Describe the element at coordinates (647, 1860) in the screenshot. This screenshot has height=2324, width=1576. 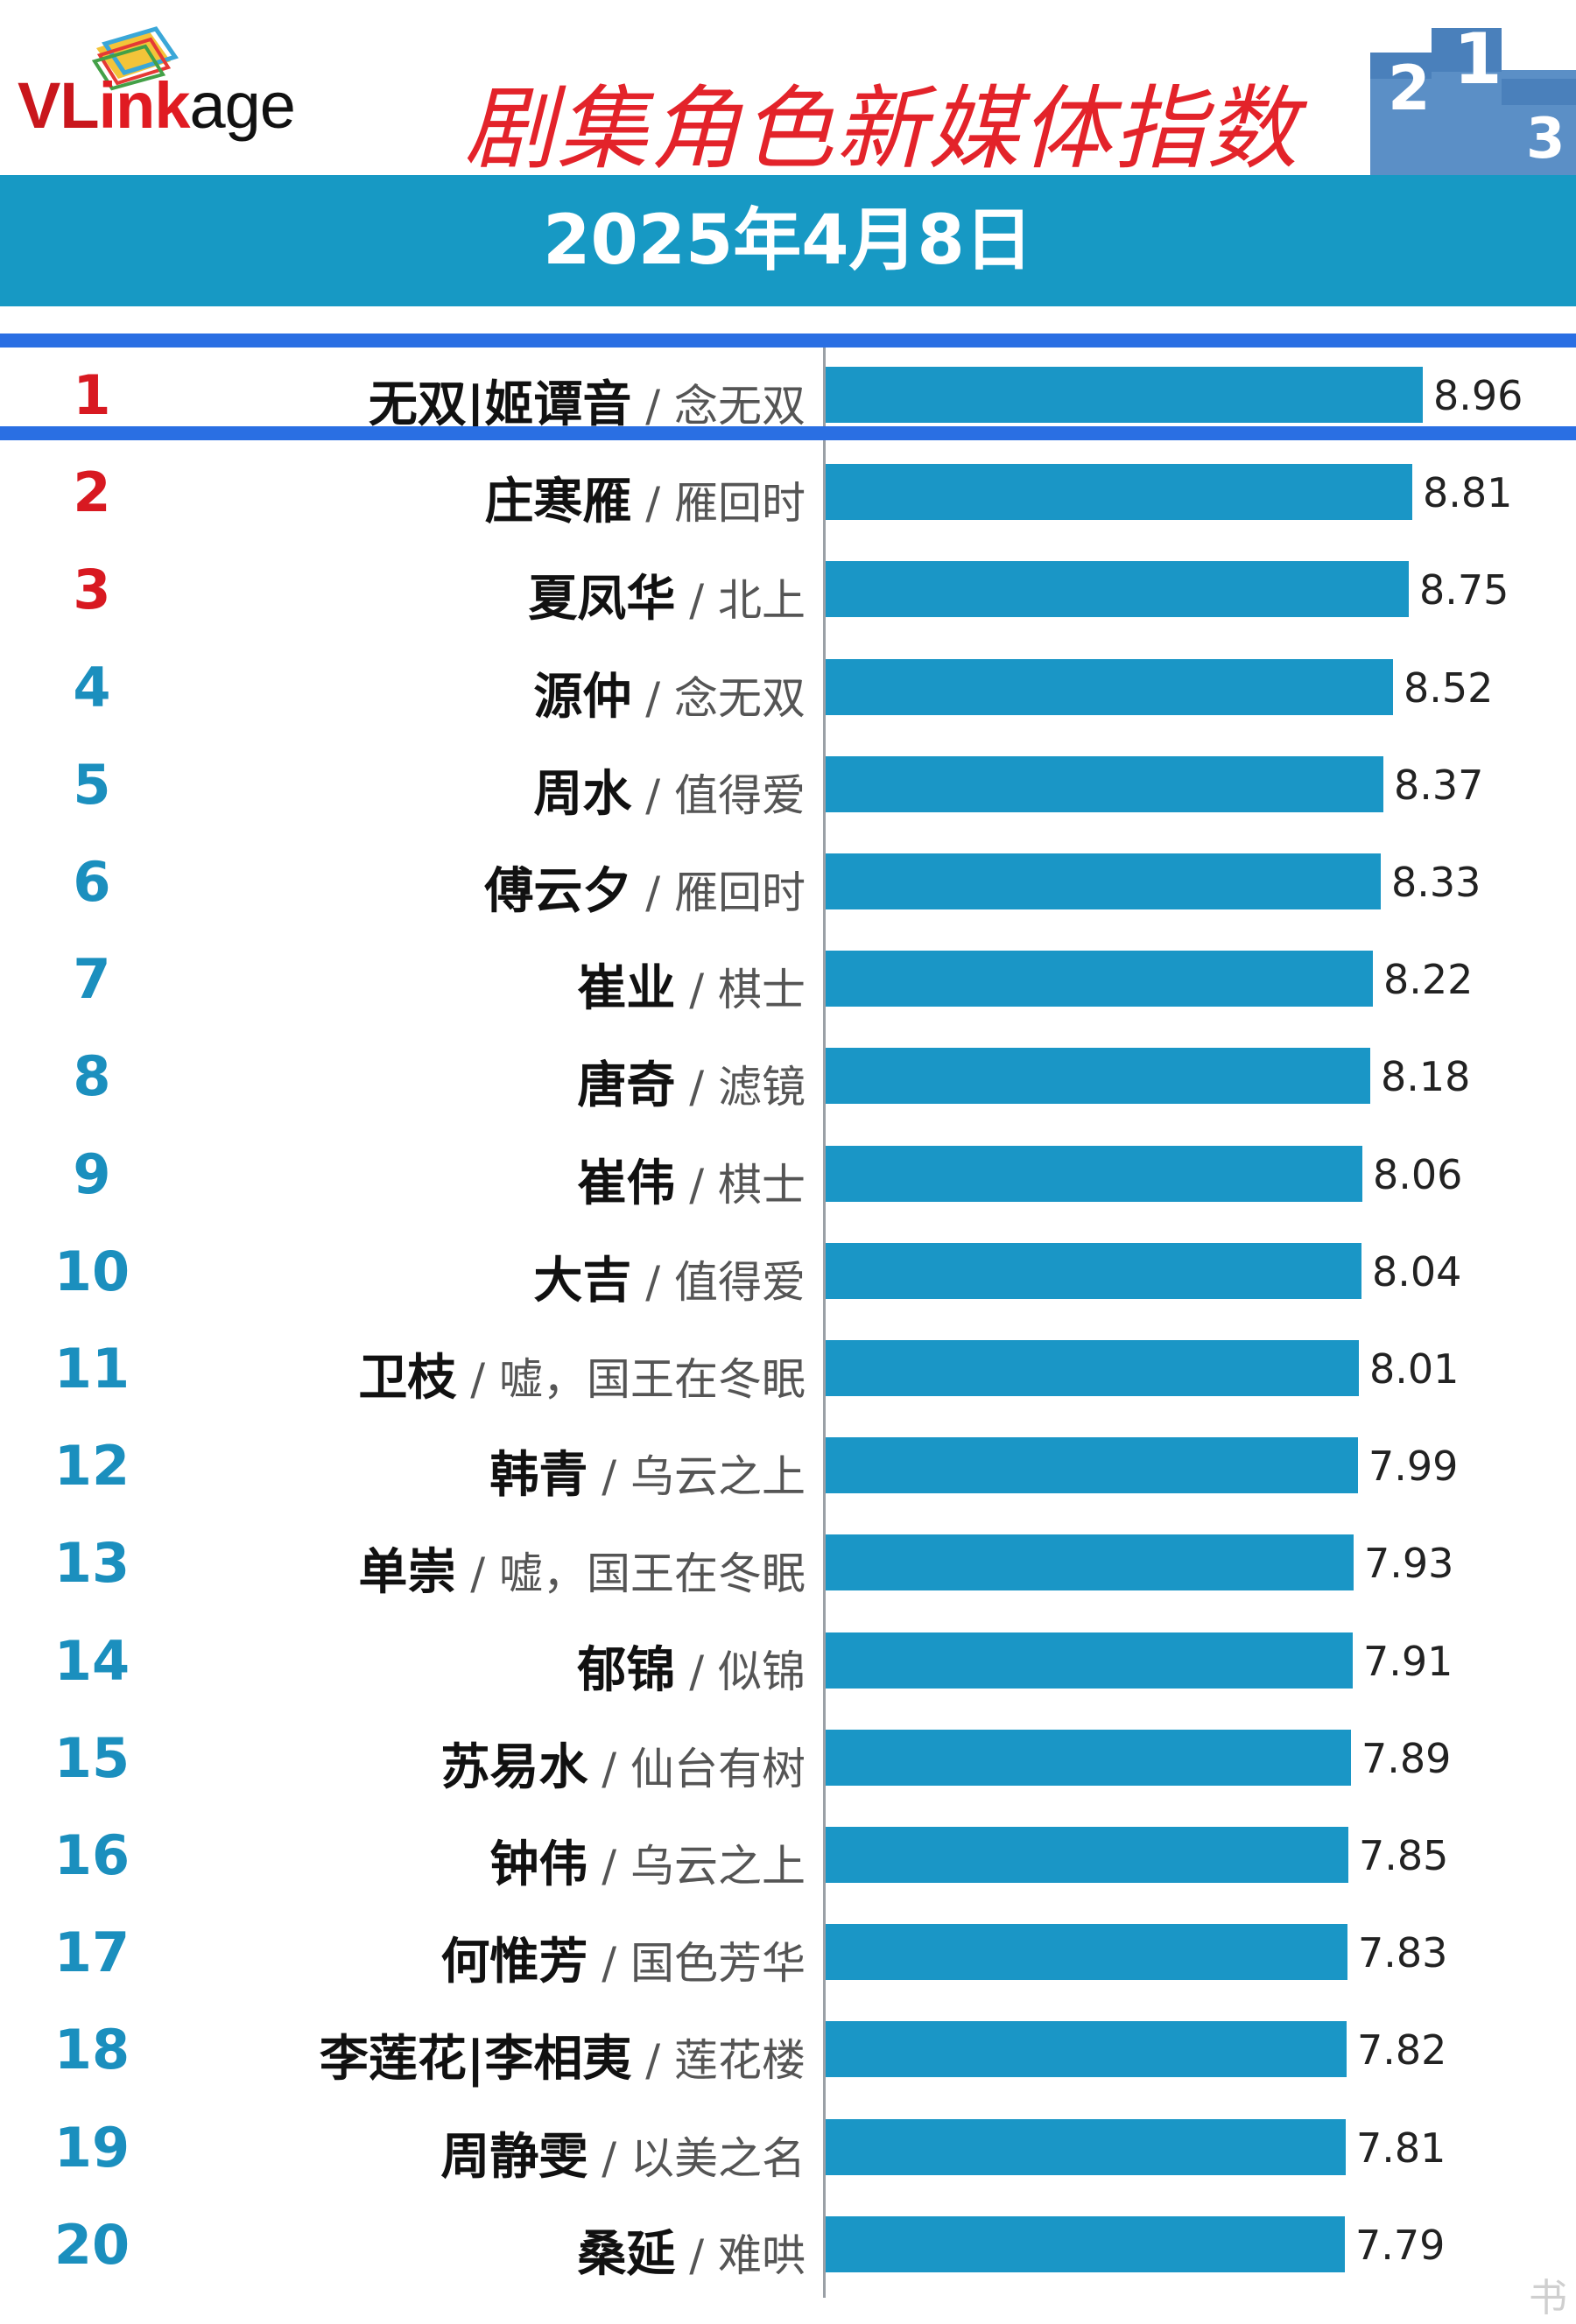
I see `row-label: 钟伟 / 乌云之上` at that location.